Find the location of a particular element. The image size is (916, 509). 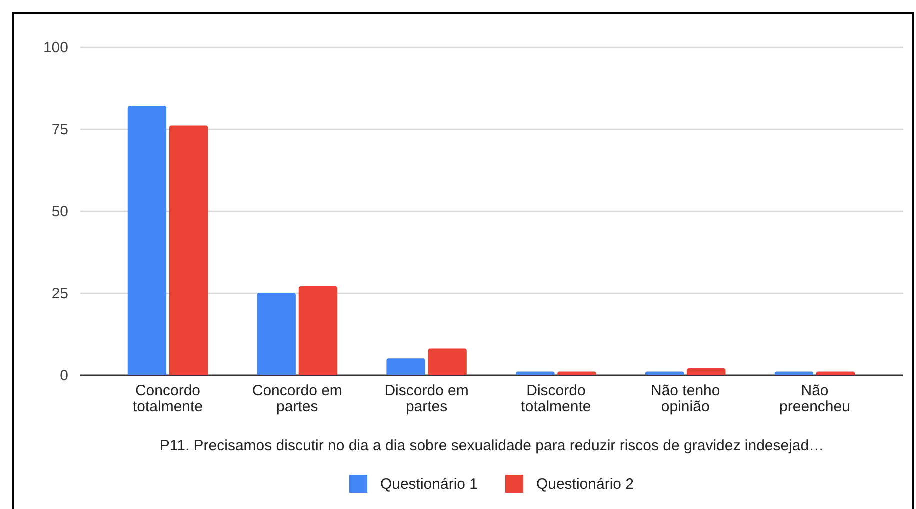

y-tick-label: 0 is located at coordinates (64, 376).